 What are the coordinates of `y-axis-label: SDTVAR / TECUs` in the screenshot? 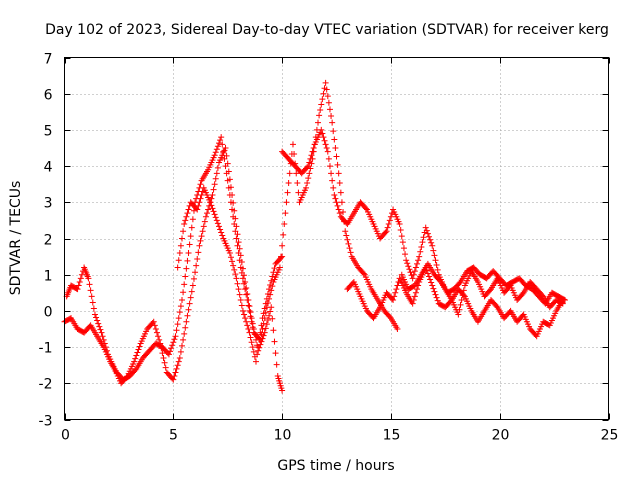 It's located at (16, 238).